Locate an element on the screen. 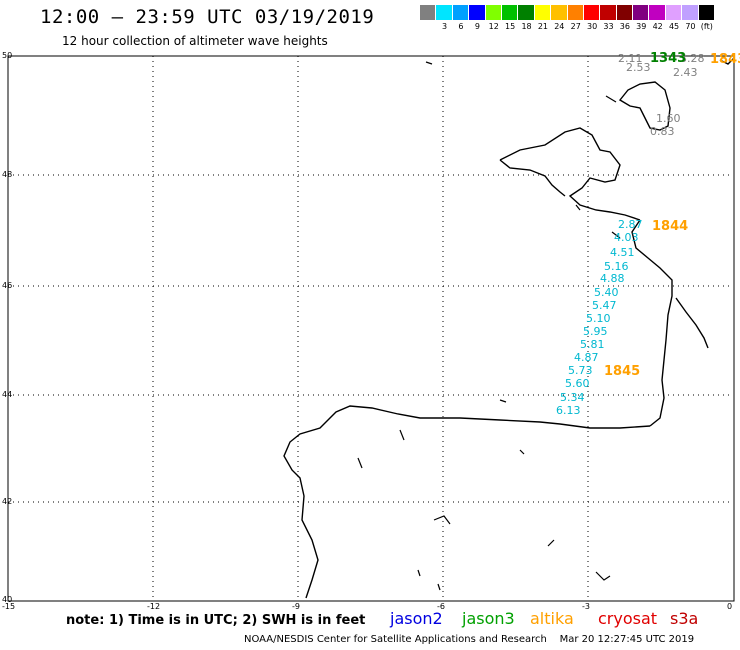  track-1844-value: 4.03 is located at coordinates (626, 237).